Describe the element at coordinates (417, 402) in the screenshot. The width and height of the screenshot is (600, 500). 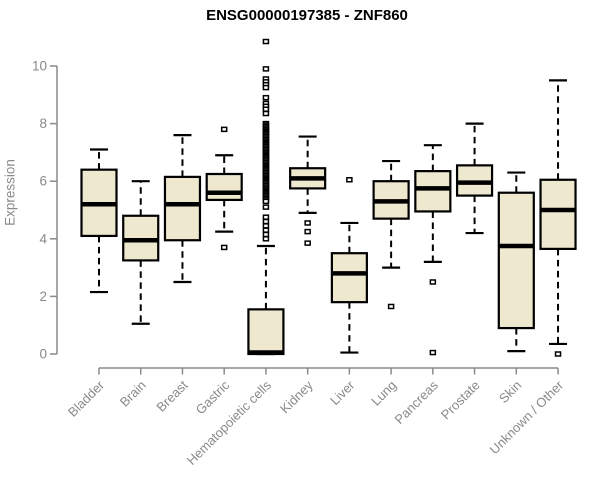
I see `x-tick-label: Pancreas` at that location.